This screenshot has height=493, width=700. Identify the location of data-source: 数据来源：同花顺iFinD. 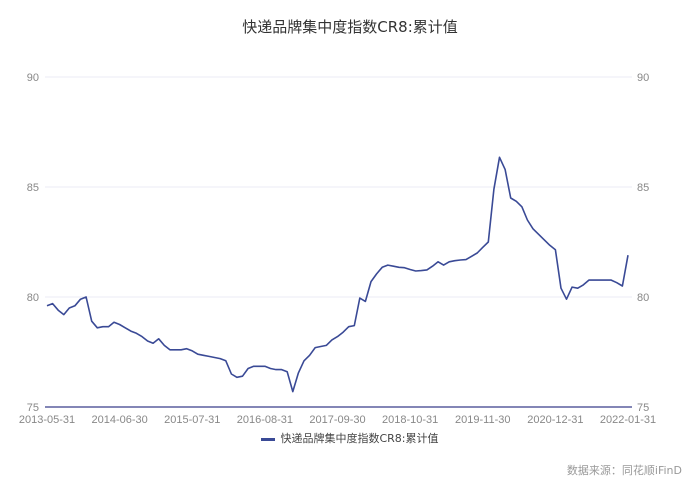
(624, 470).